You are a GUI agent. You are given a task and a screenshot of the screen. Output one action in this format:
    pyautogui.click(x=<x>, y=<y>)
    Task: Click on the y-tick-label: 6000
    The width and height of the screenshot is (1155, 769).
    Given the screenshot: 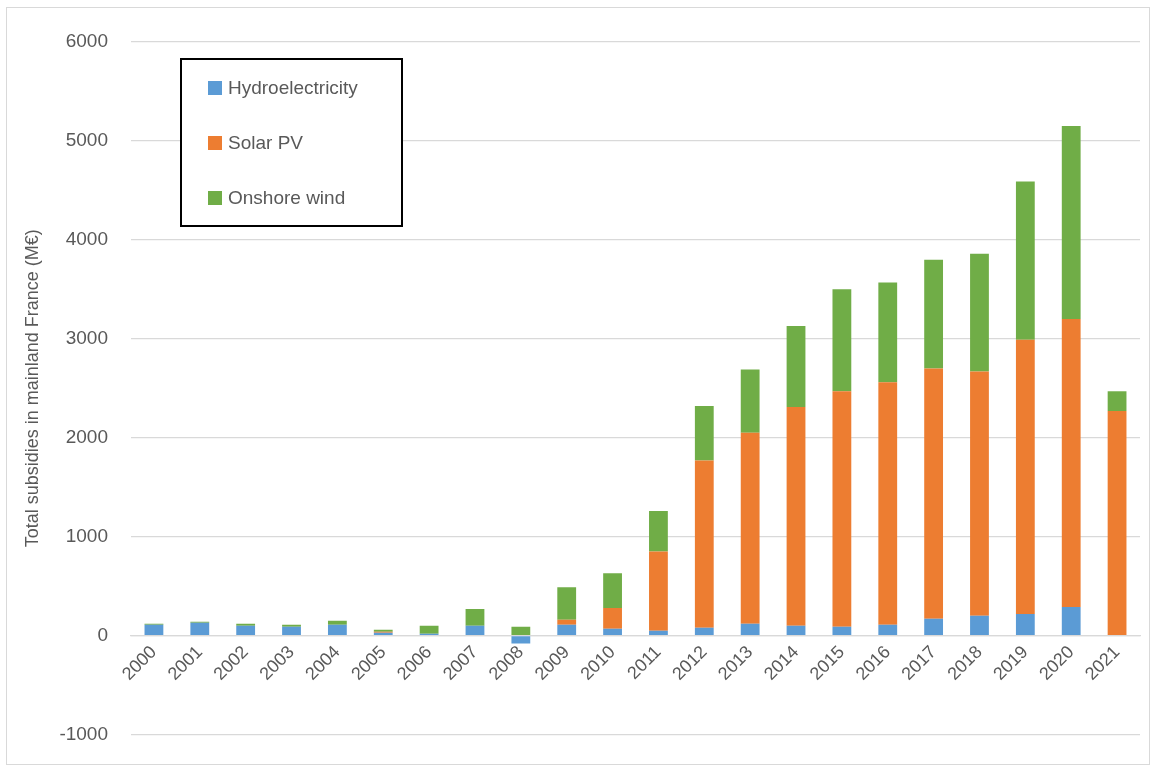 What is the action you would take?
    pyautogui.click(x=86, y=41)
    